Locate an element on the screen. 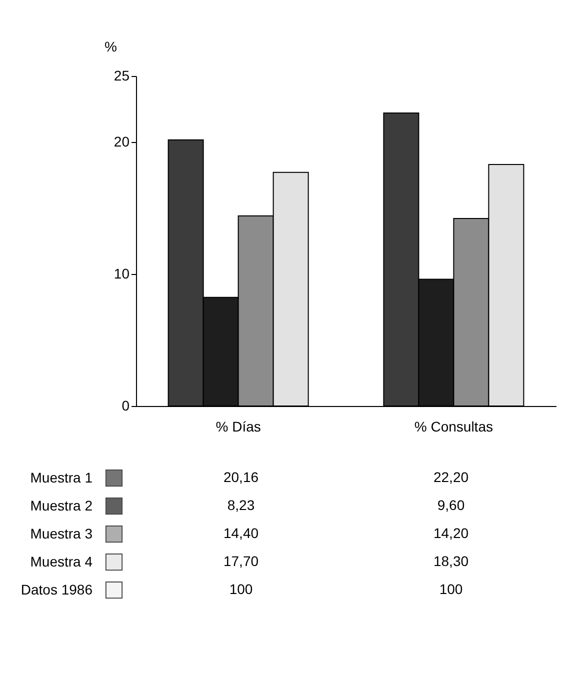  y-tick-label: 0 is located at coordinates (126, 406).